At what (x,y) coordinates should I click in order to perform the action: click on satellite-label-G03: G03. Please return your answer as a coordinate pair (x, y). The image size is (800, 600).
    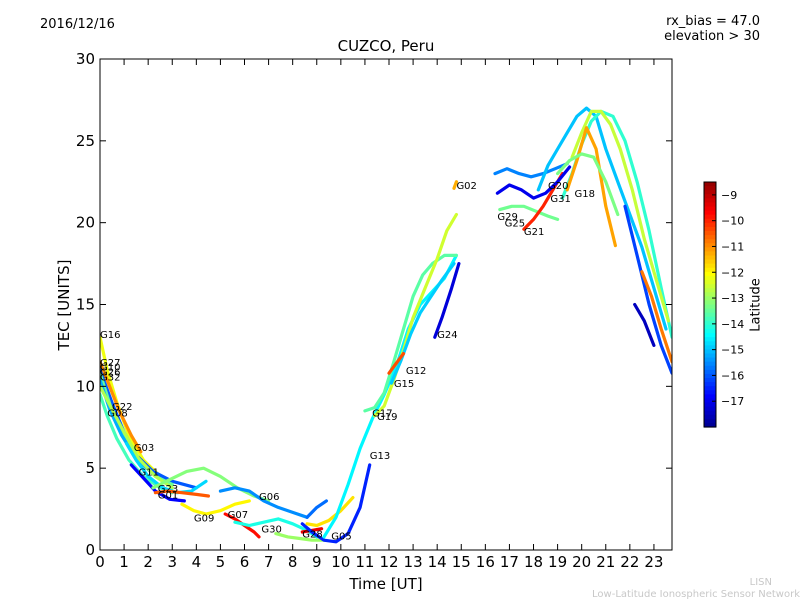
    Looking at the image, I should click on (144, 448).